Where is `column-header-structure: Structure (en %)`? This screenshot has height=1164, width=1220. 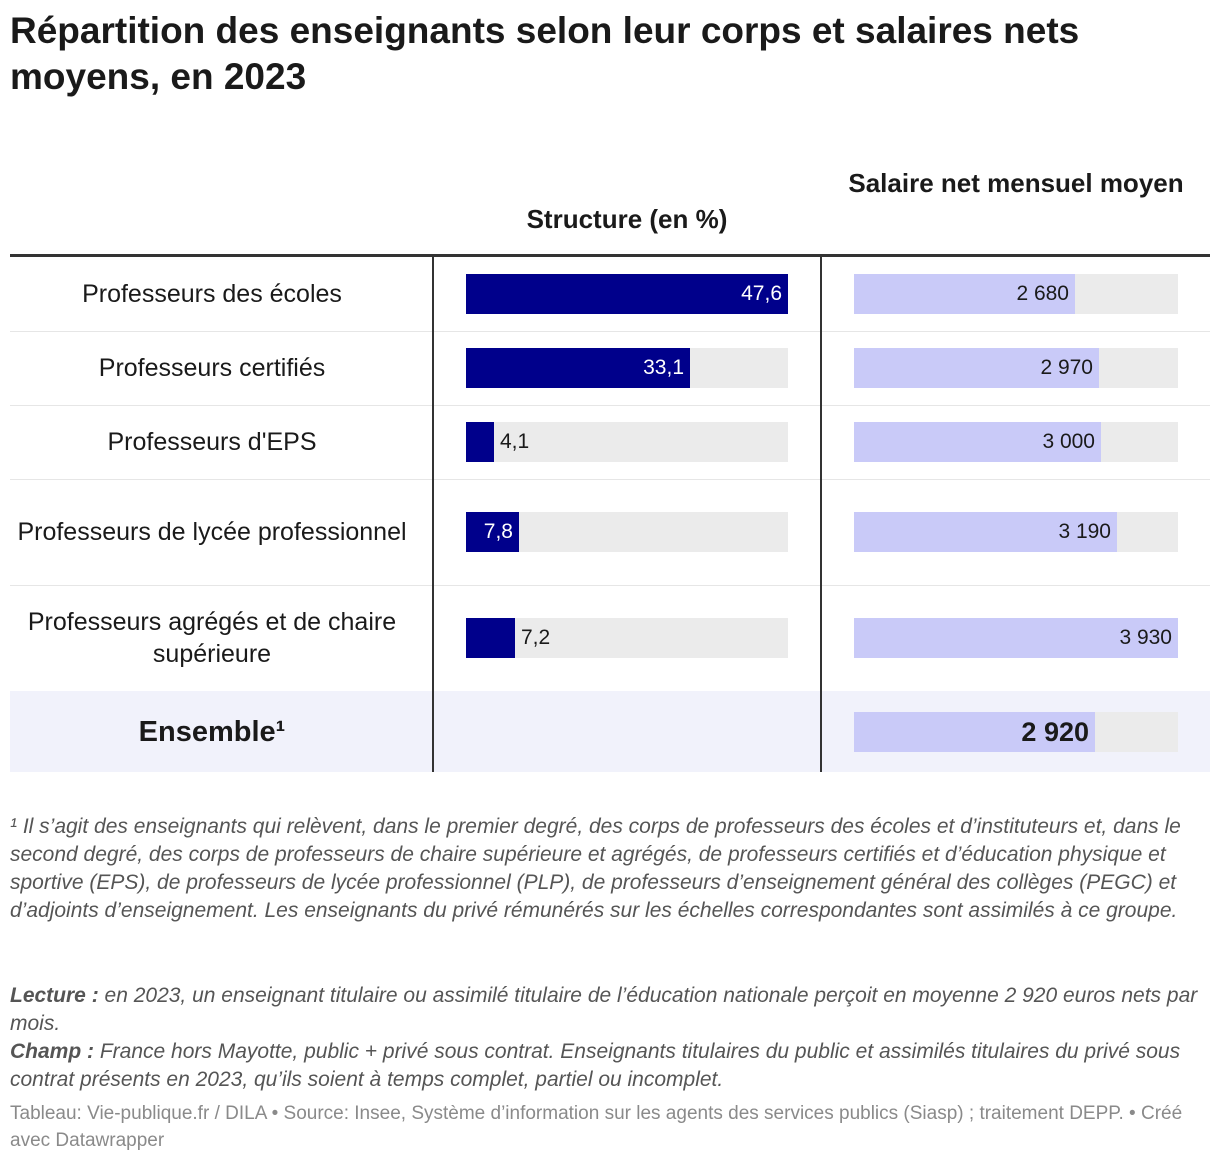
column-header-structure: Structure (en %) is located at coordinates (627, 219).